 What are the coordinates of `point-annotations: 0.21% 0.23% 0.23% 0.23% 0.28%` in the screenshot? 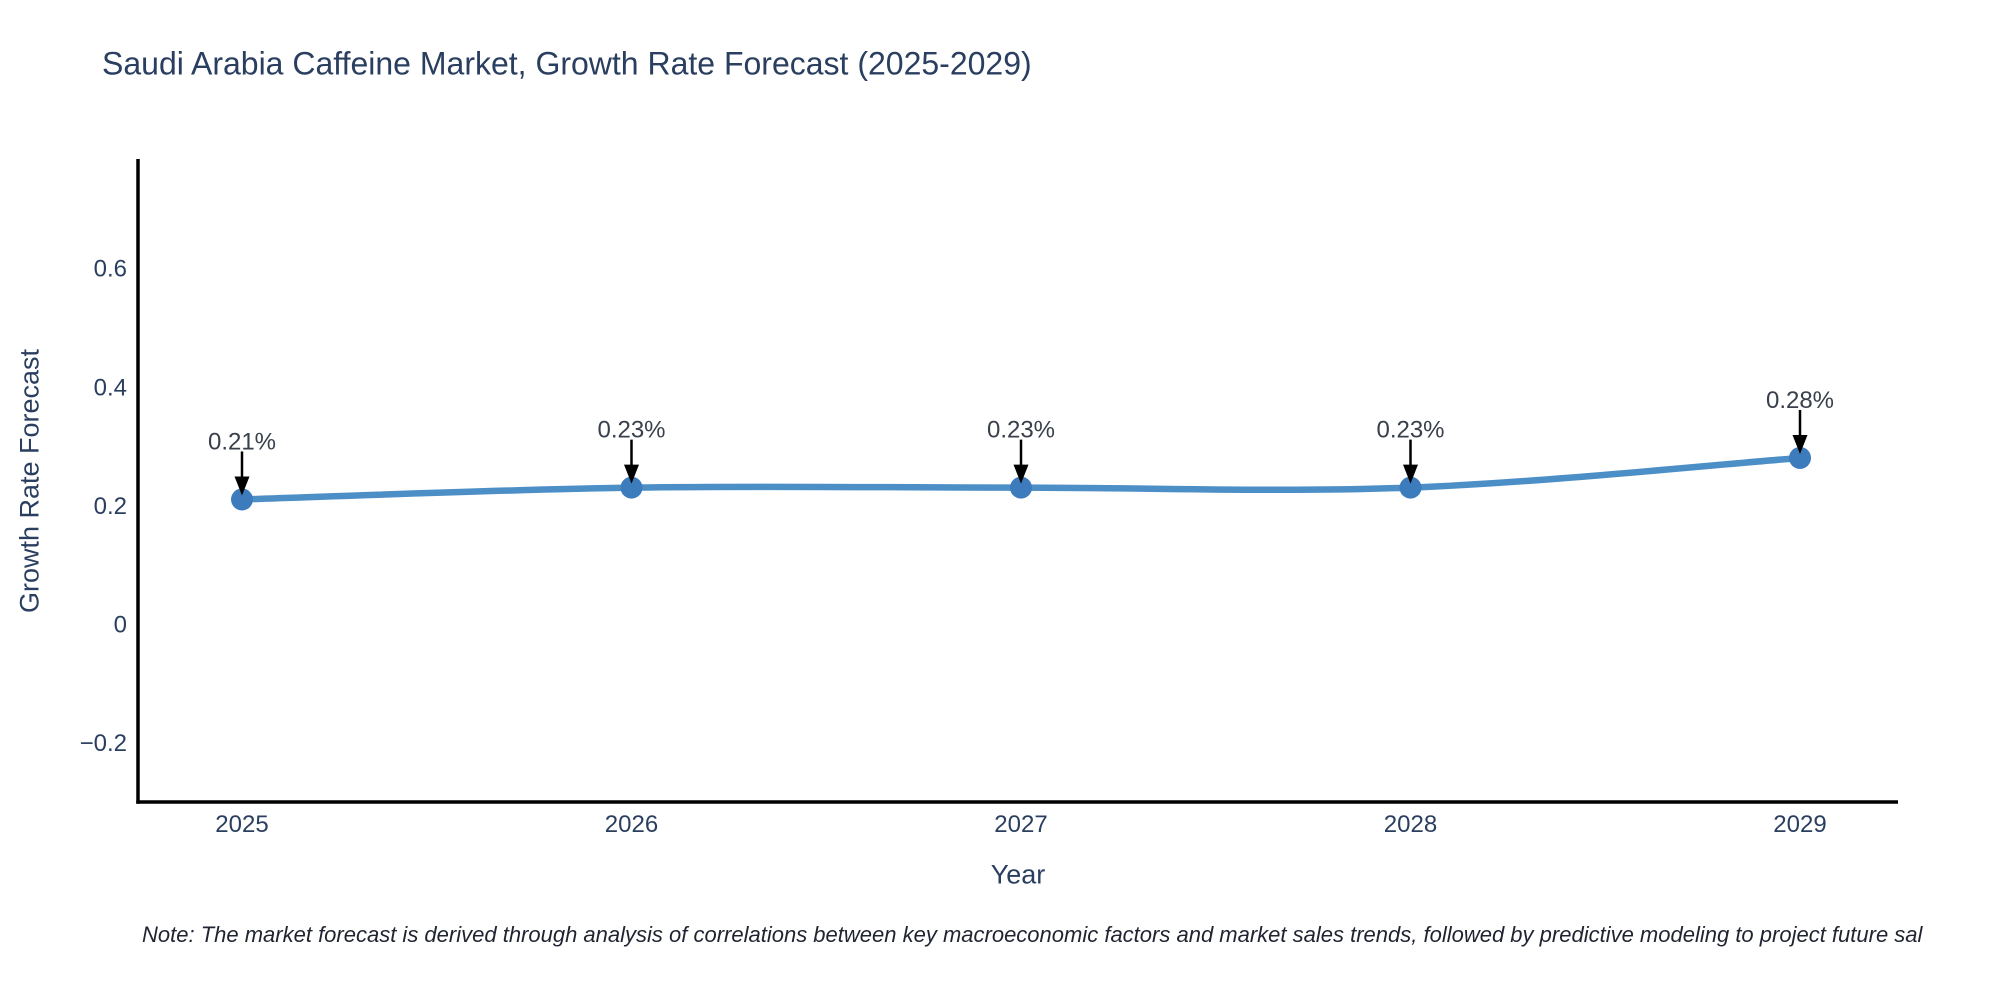 It's located at (1021, 441).